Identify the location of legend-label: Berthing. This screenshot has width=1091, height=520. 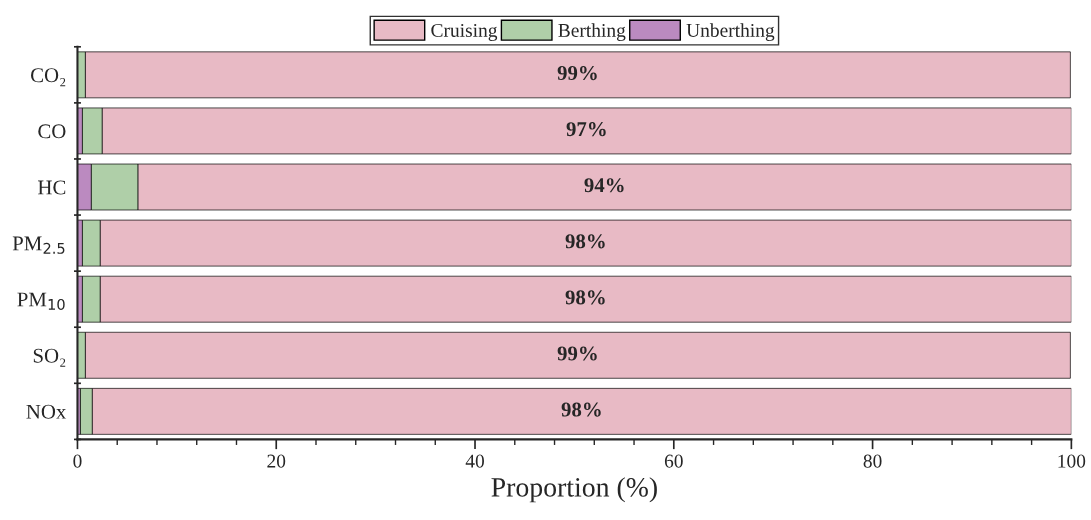
(592, 32).